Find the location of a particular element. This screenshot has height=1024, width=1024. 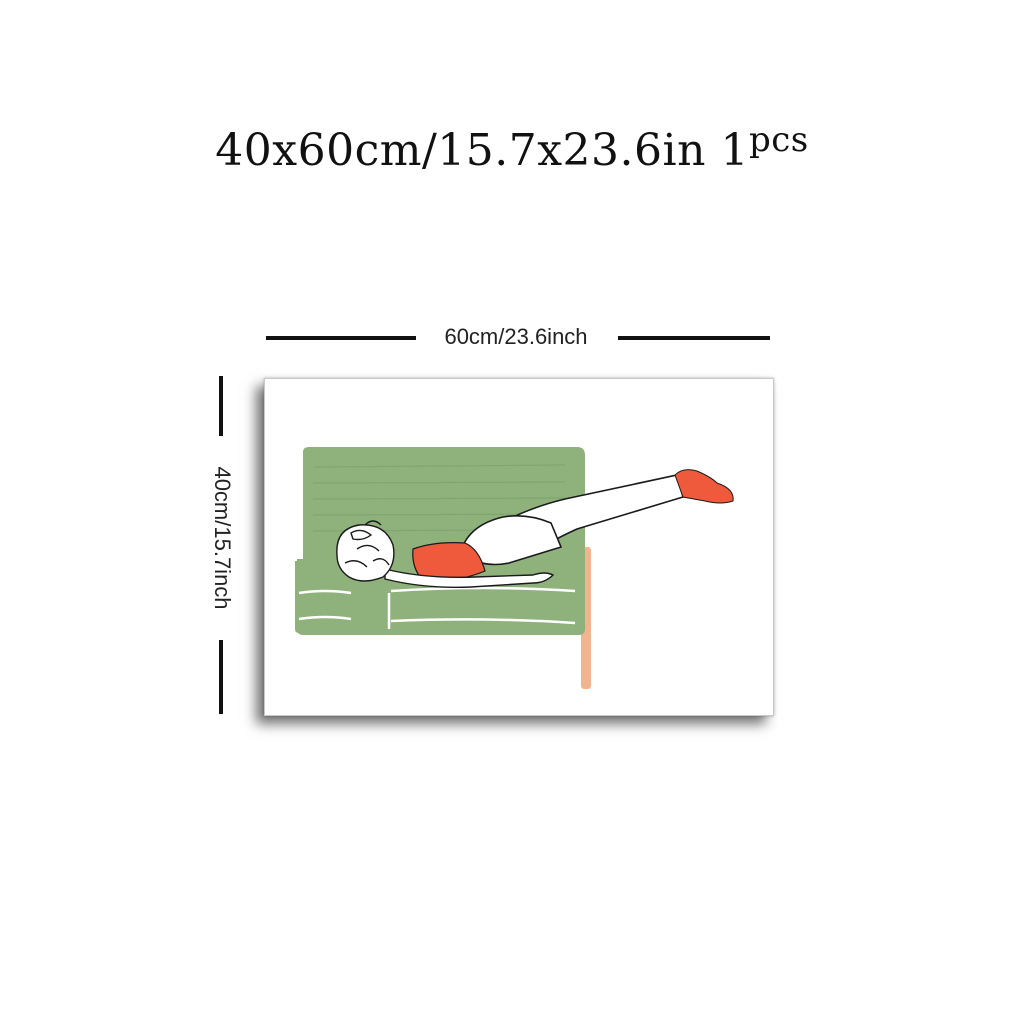

red-top is located at coordinates (449, 563).